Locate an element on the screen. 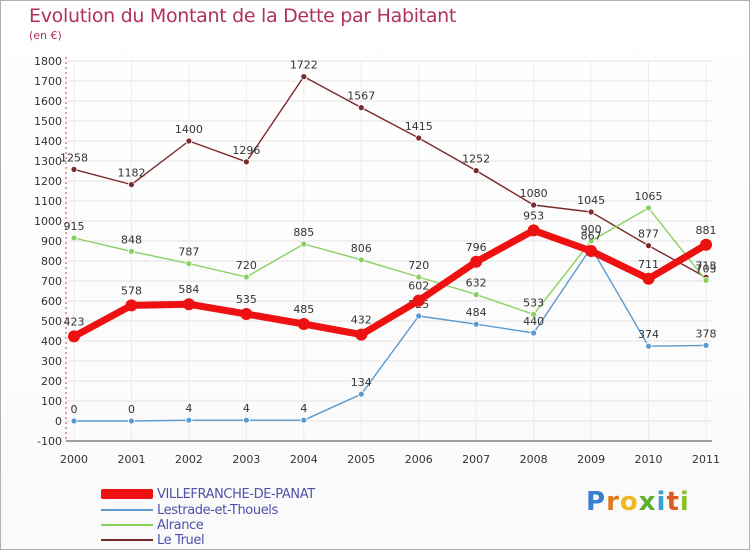 This screenshot has height=550, width=750. data-label: 787 is located at coordinates (188, 252).